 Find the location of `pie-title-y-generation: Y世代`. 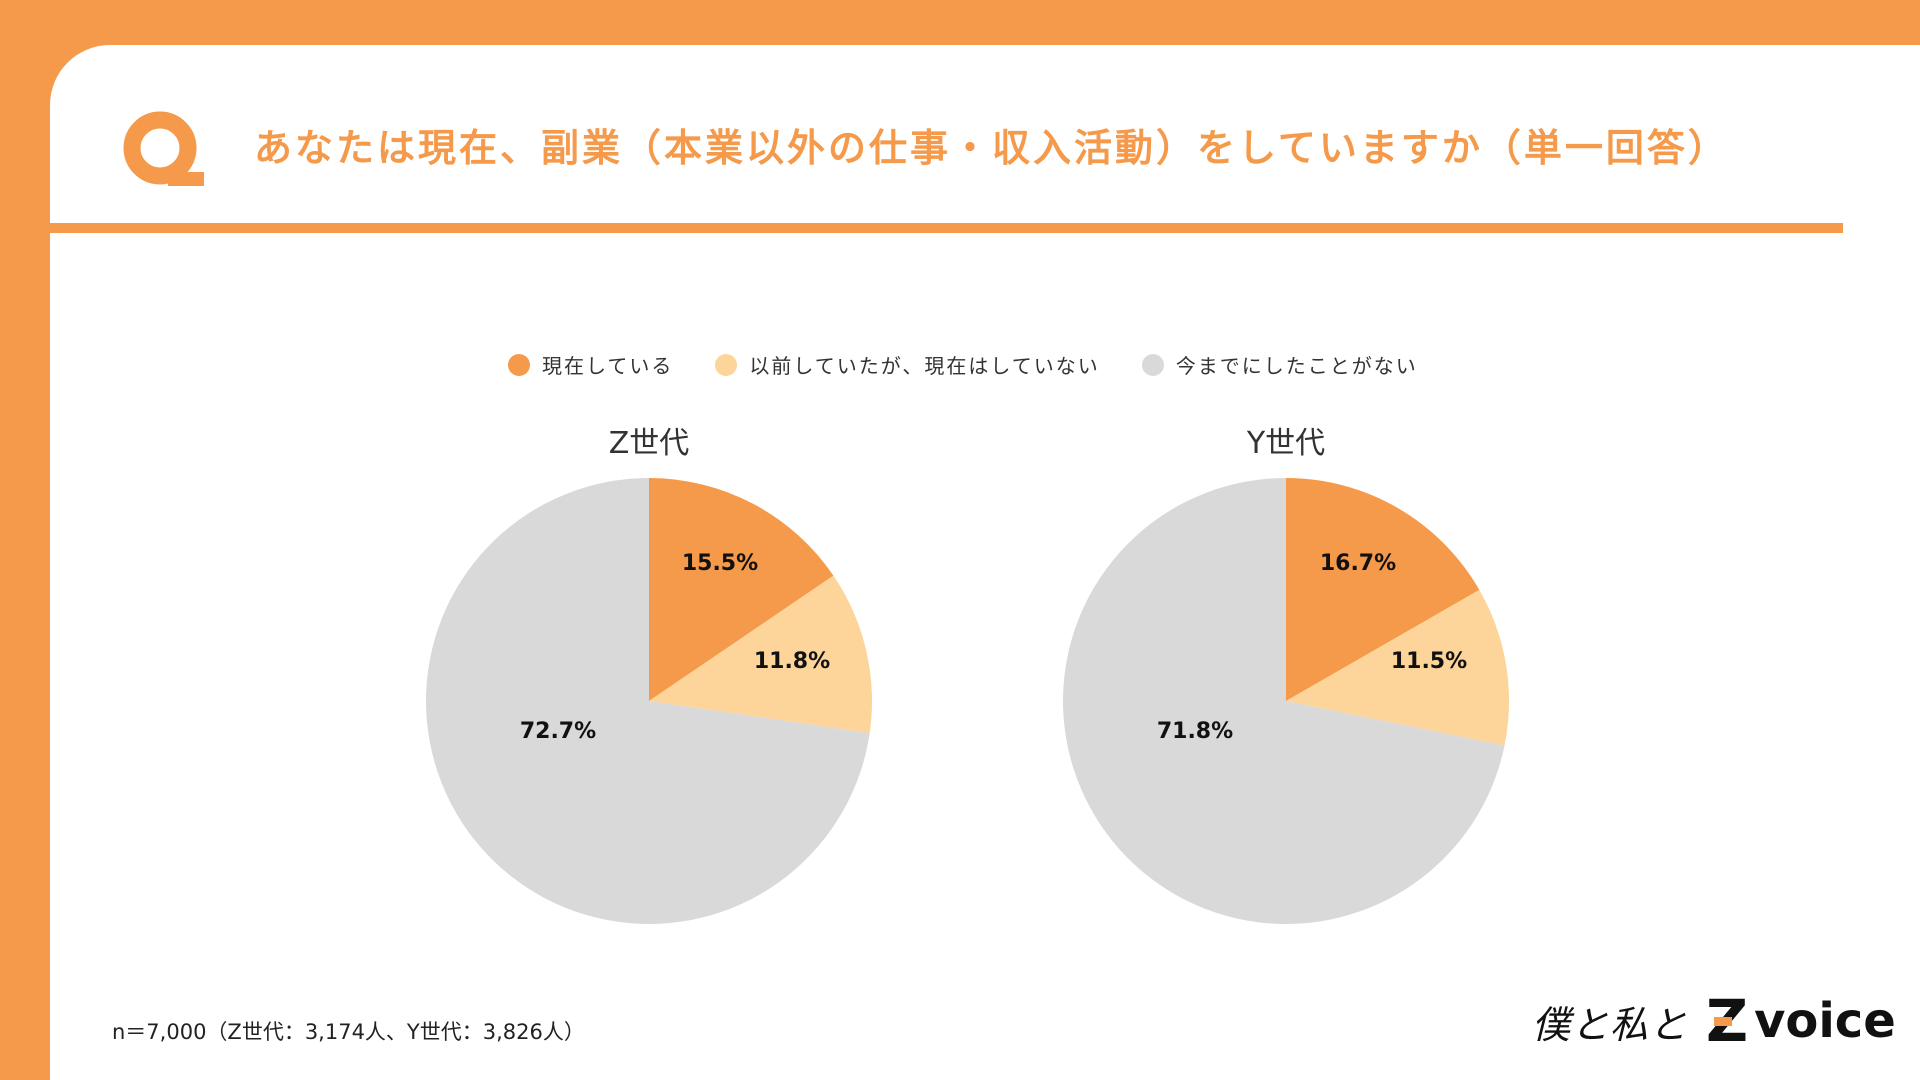

pie-title-y-generation: Y世代 is located at coordinates (1285, 443).